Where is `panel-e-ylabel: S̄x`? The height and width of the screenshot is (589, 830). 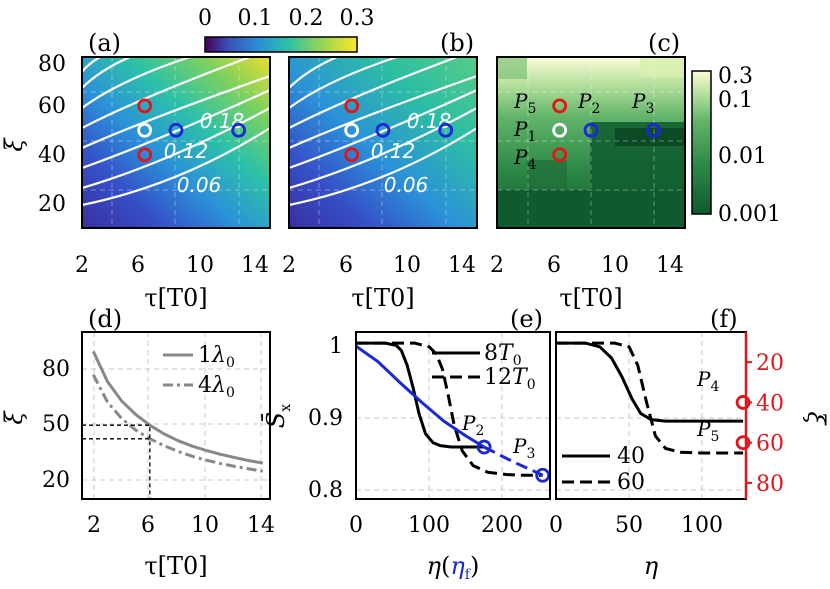
panel-e-ylabel: S̄x is located at coordinates (278, 416).